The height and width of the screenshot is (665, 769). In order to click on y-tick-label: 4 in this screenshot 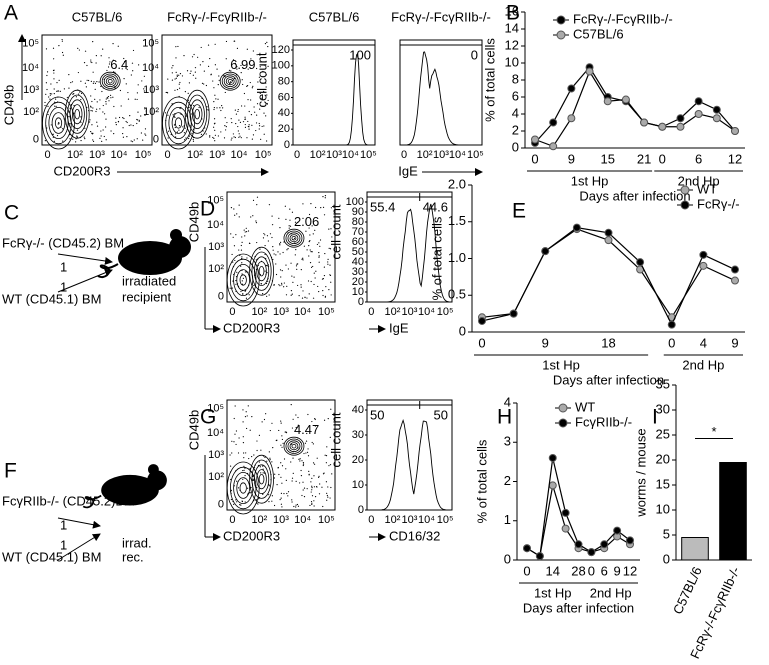, I will do `click(507, 401)`.